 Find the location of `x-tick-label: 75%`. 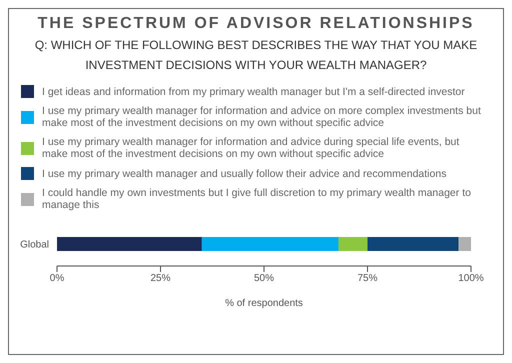

x-tick-label: 75% is located at coordinates (367, 278).